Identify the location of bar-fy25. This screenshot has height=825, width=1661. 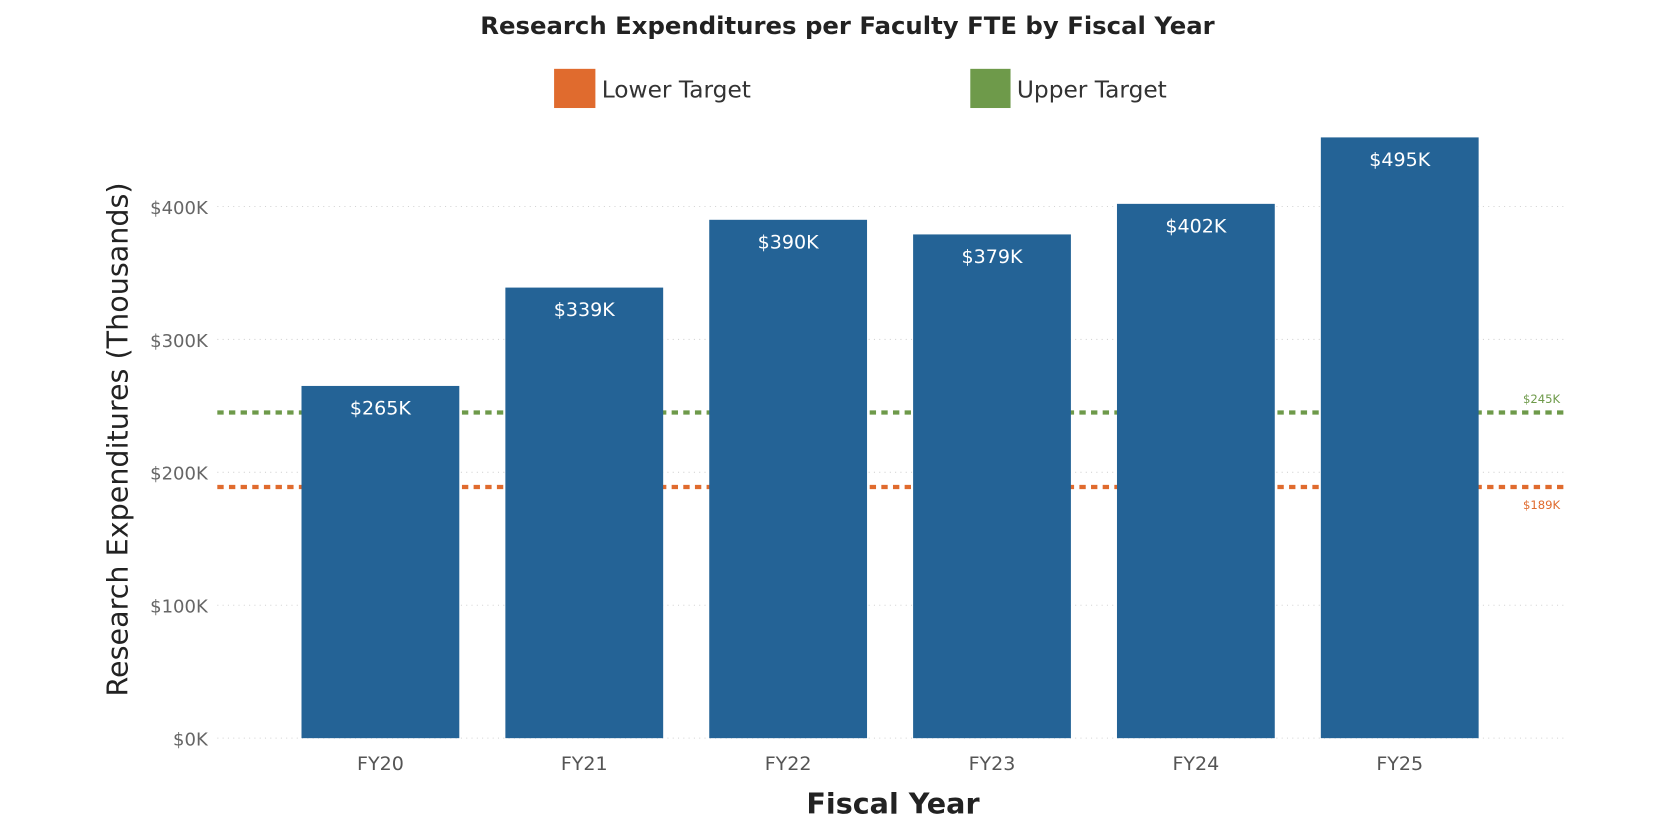
(1399, 438).